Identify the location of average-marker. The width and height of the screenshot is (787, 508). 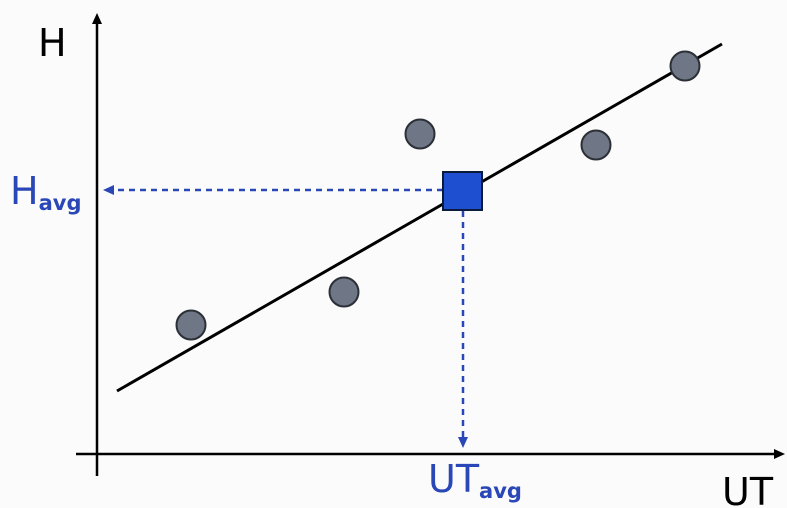
(462, 191).